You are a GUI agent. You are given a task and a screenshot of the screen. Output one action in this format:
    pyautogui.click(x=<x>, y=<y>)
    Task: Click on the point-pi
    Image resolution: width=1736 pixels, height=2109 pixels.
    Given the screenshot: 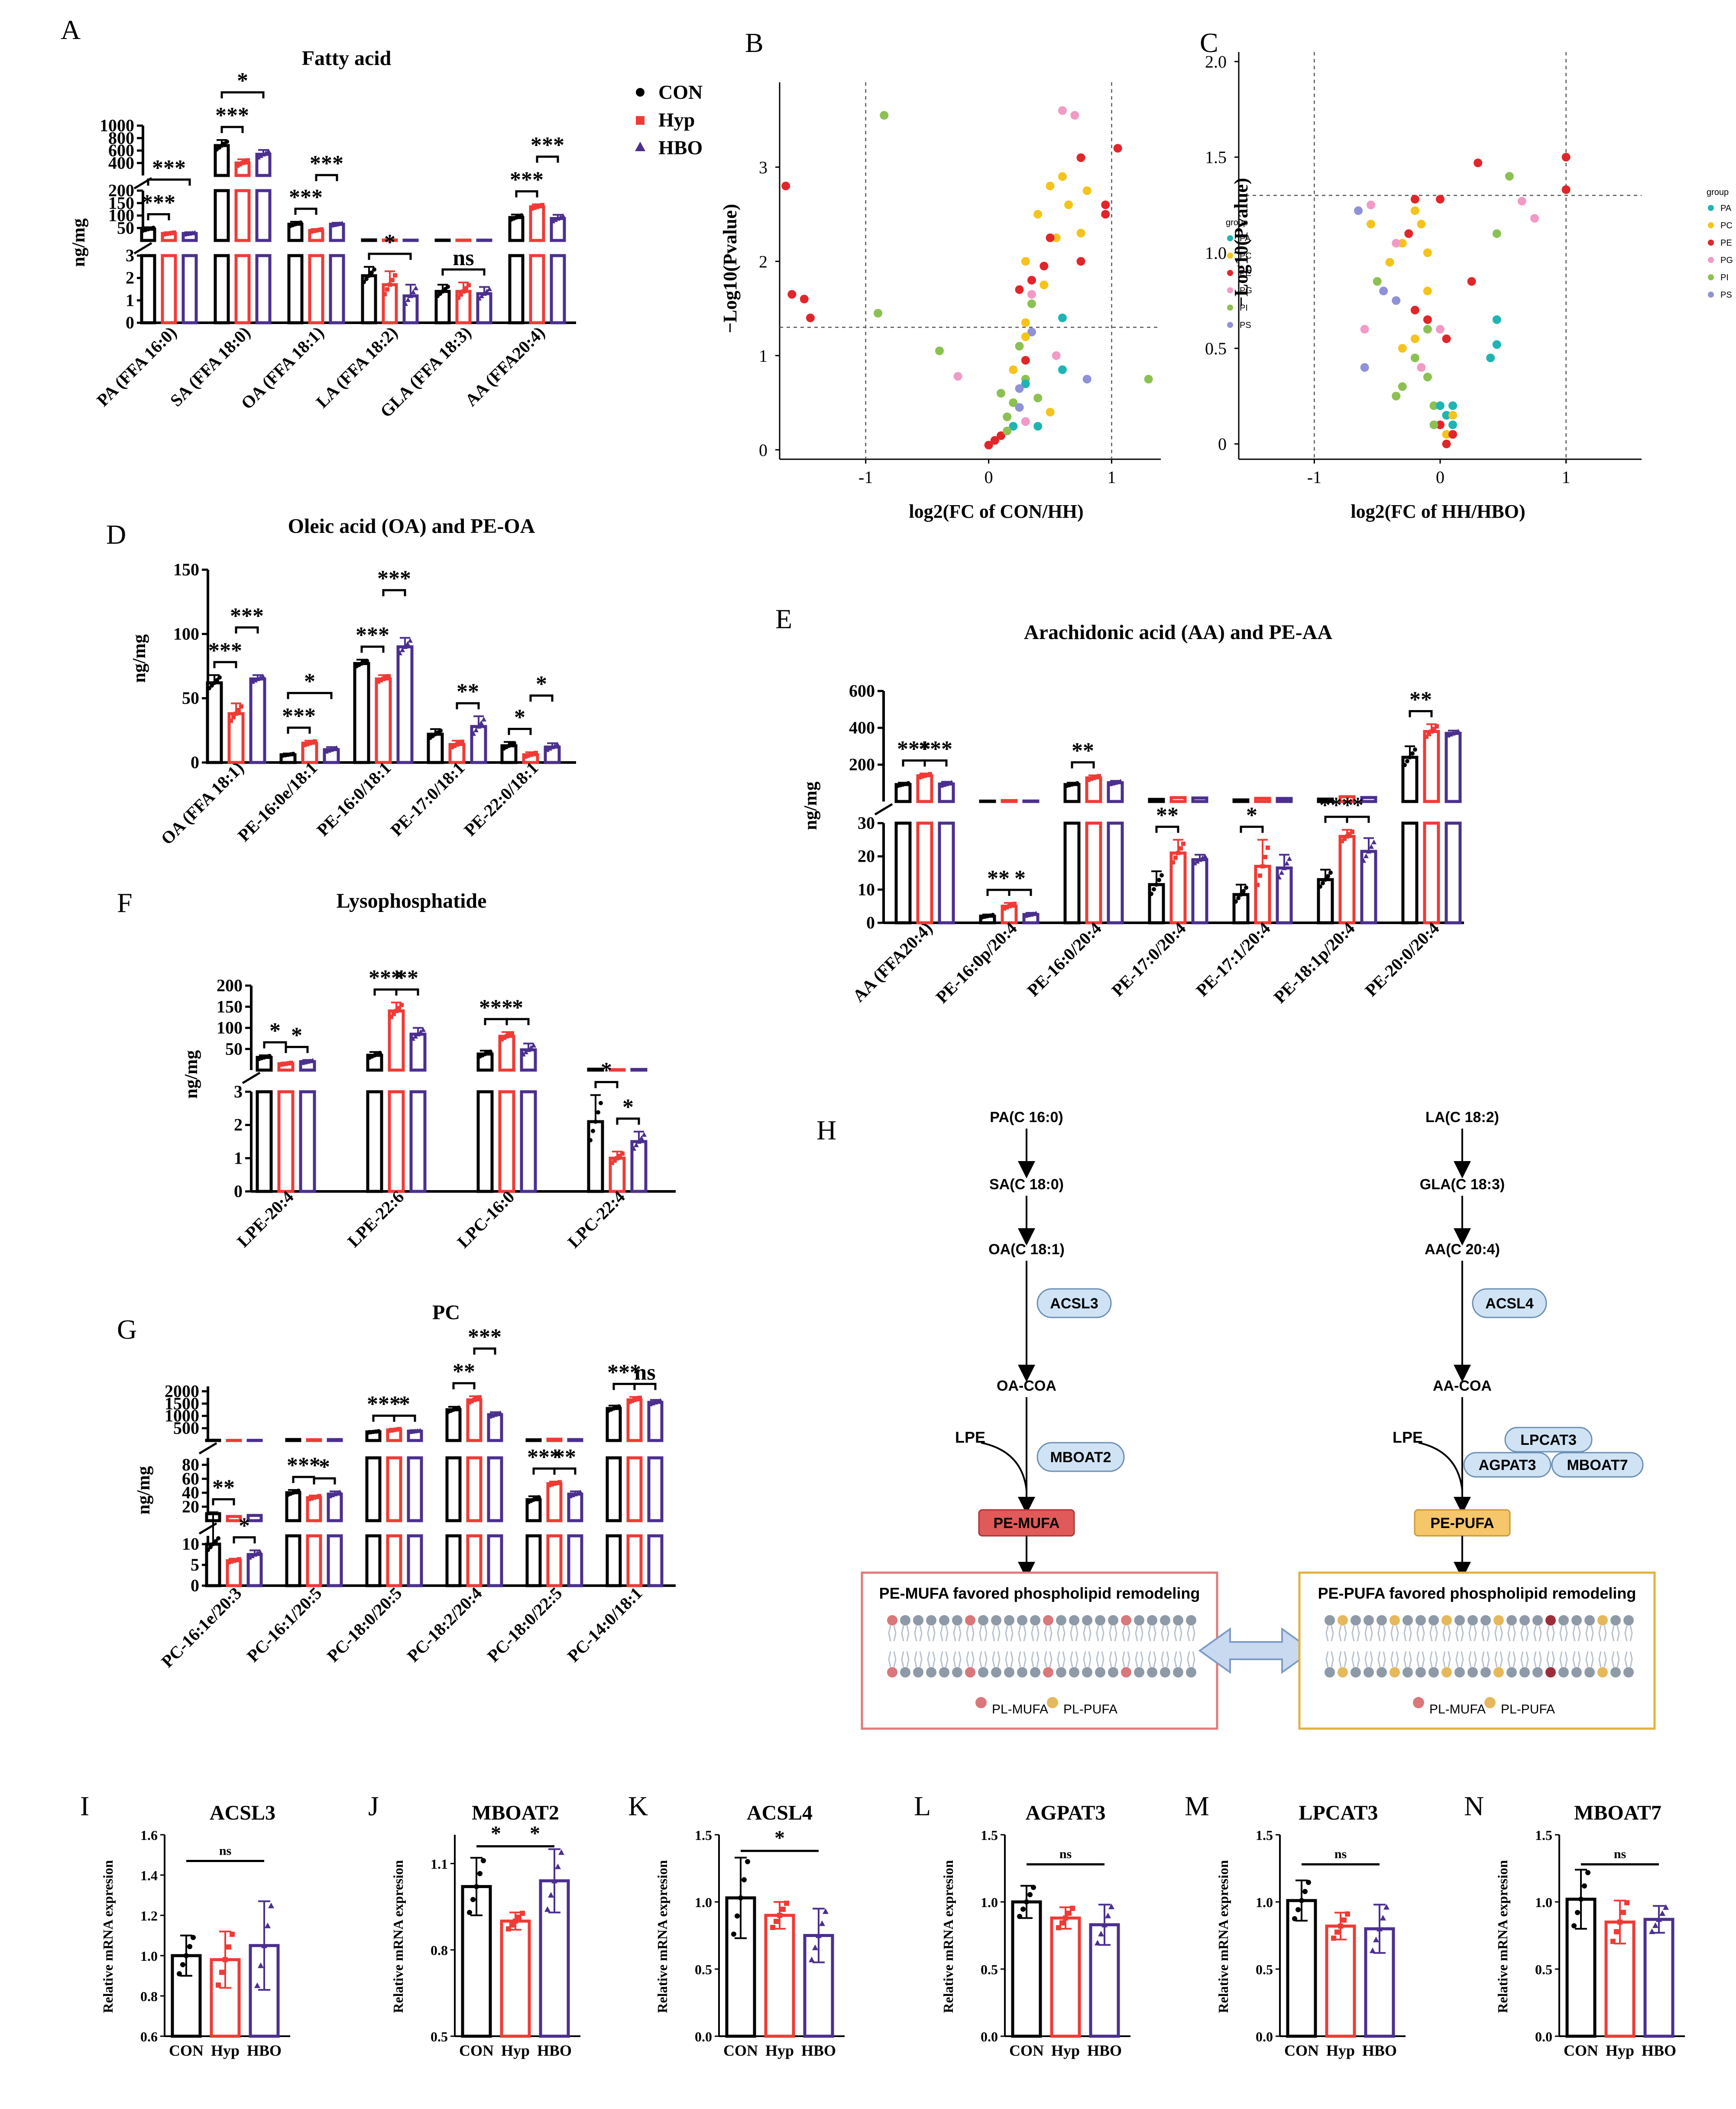 What is the action you would take?
    pyautogui.click(x=1377, y=281)
    